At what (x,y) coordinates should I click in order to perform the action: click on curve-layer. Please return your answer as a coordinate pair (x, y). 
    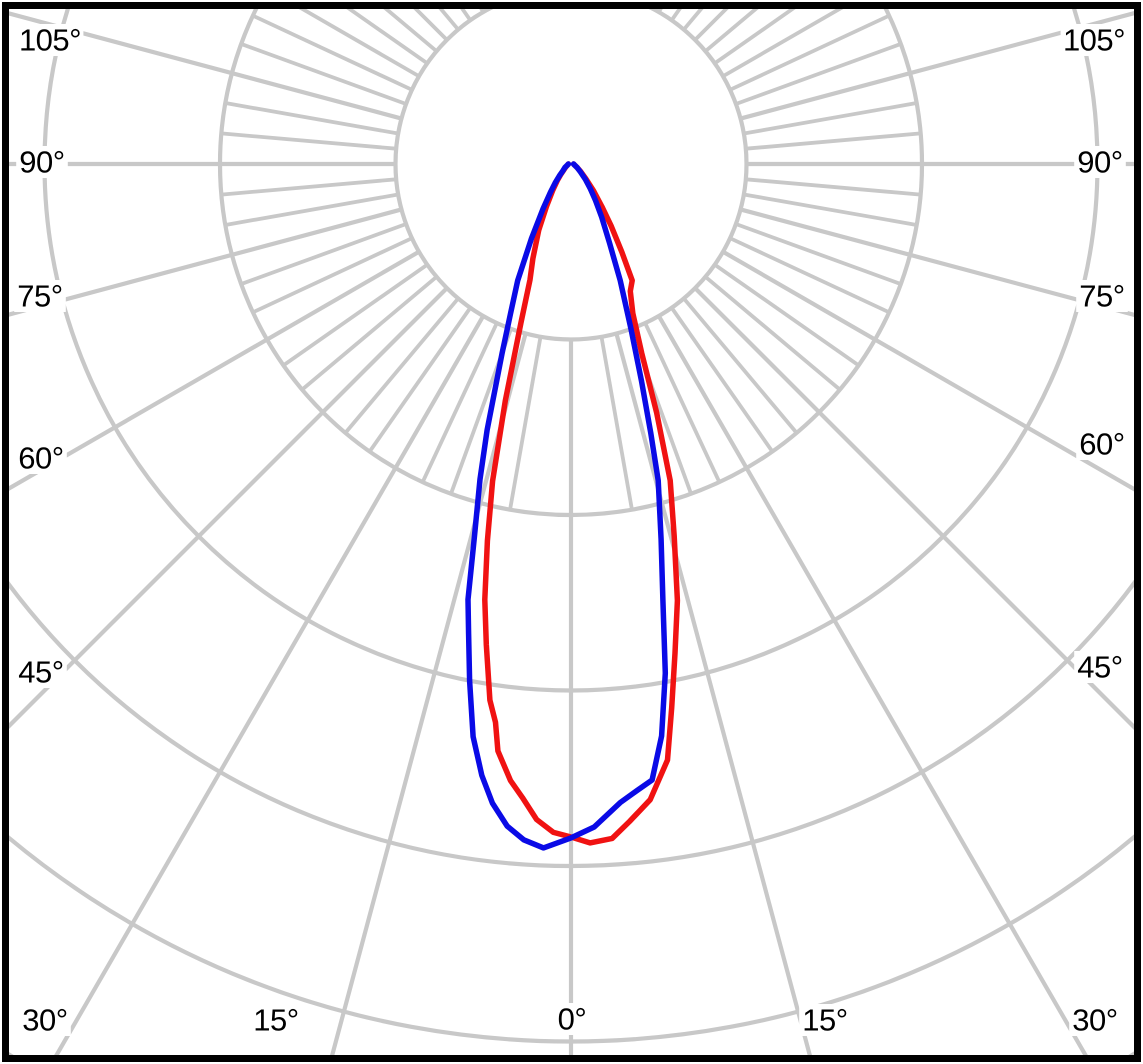
    Looking at the image, I should click on (573, 506).